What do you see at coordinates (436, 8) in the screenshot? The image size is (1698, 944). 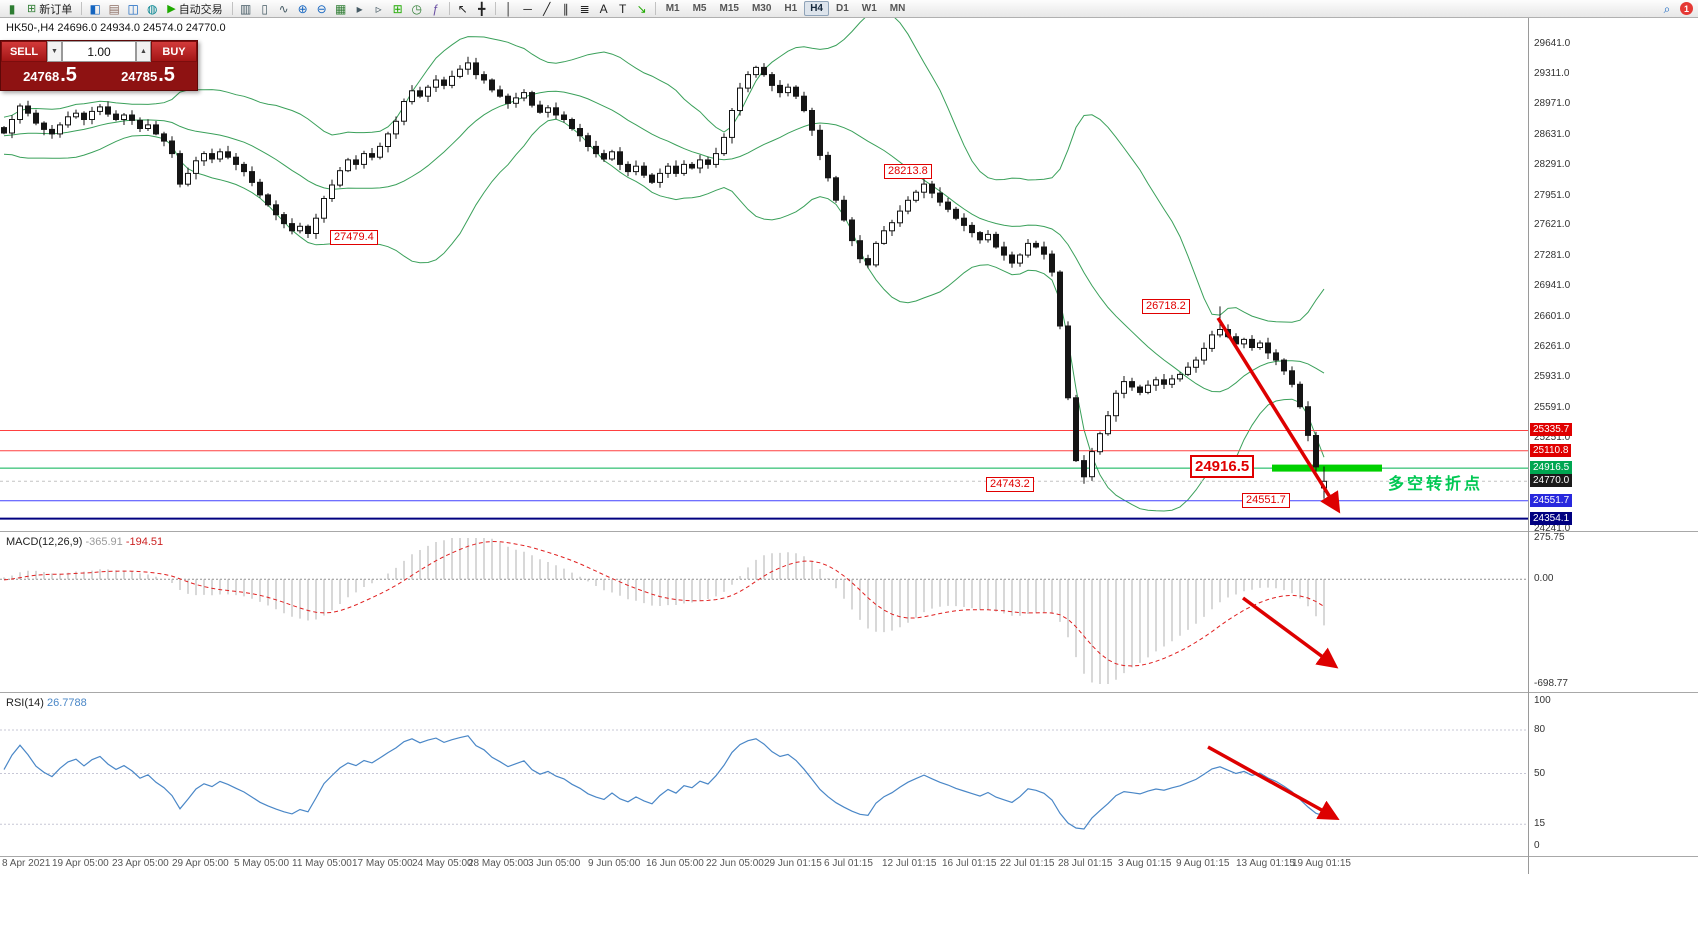 I see `indicators-icon: ƒ` at bounding box center [436, 8].